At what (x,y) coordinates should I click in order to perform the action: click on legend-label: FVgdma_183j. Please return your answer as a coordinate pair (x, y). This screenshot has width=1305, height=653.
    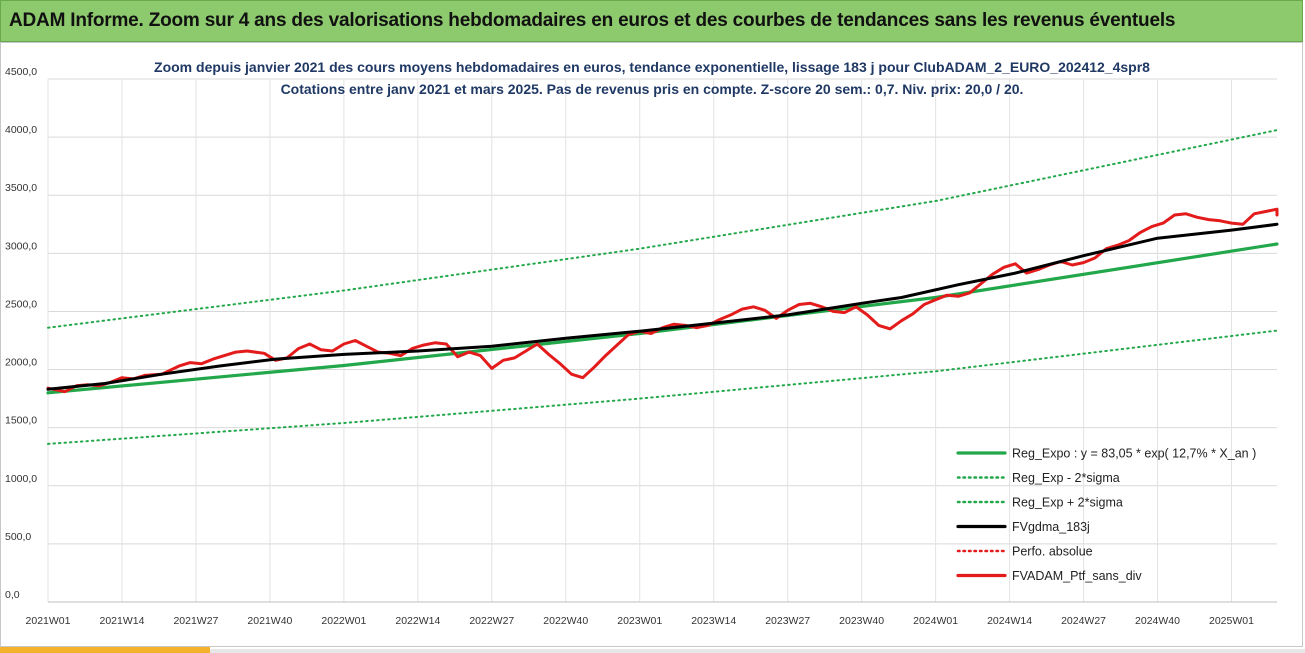
    Looking at the image, I should click on (1051, 527).